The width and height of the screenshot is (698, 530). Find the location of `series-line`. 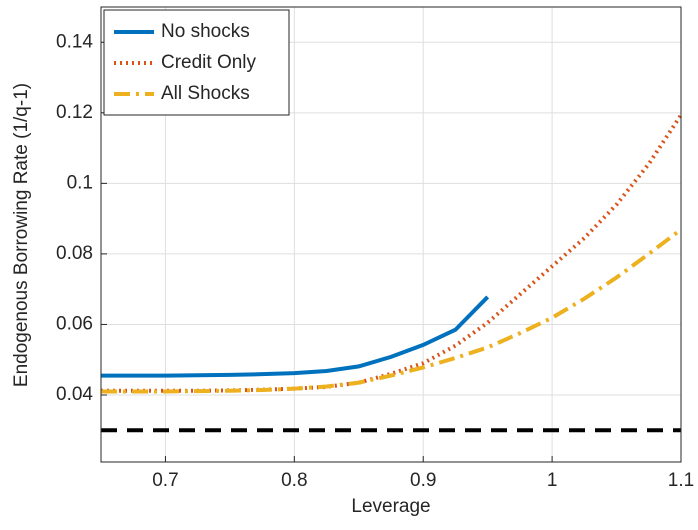

series-line is located at coordinates (295, 336).